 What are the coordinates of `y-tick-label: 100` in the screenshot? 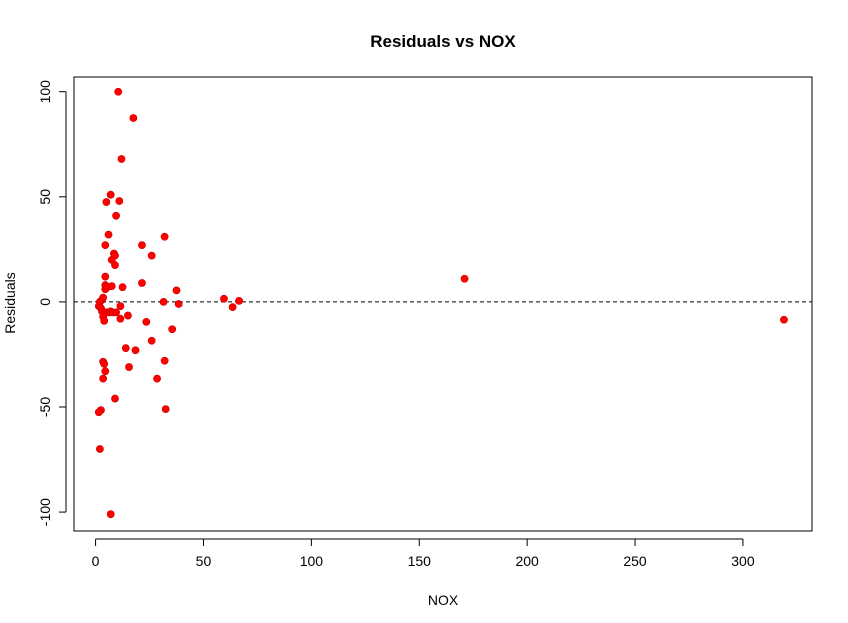 It's located at (45, 92).